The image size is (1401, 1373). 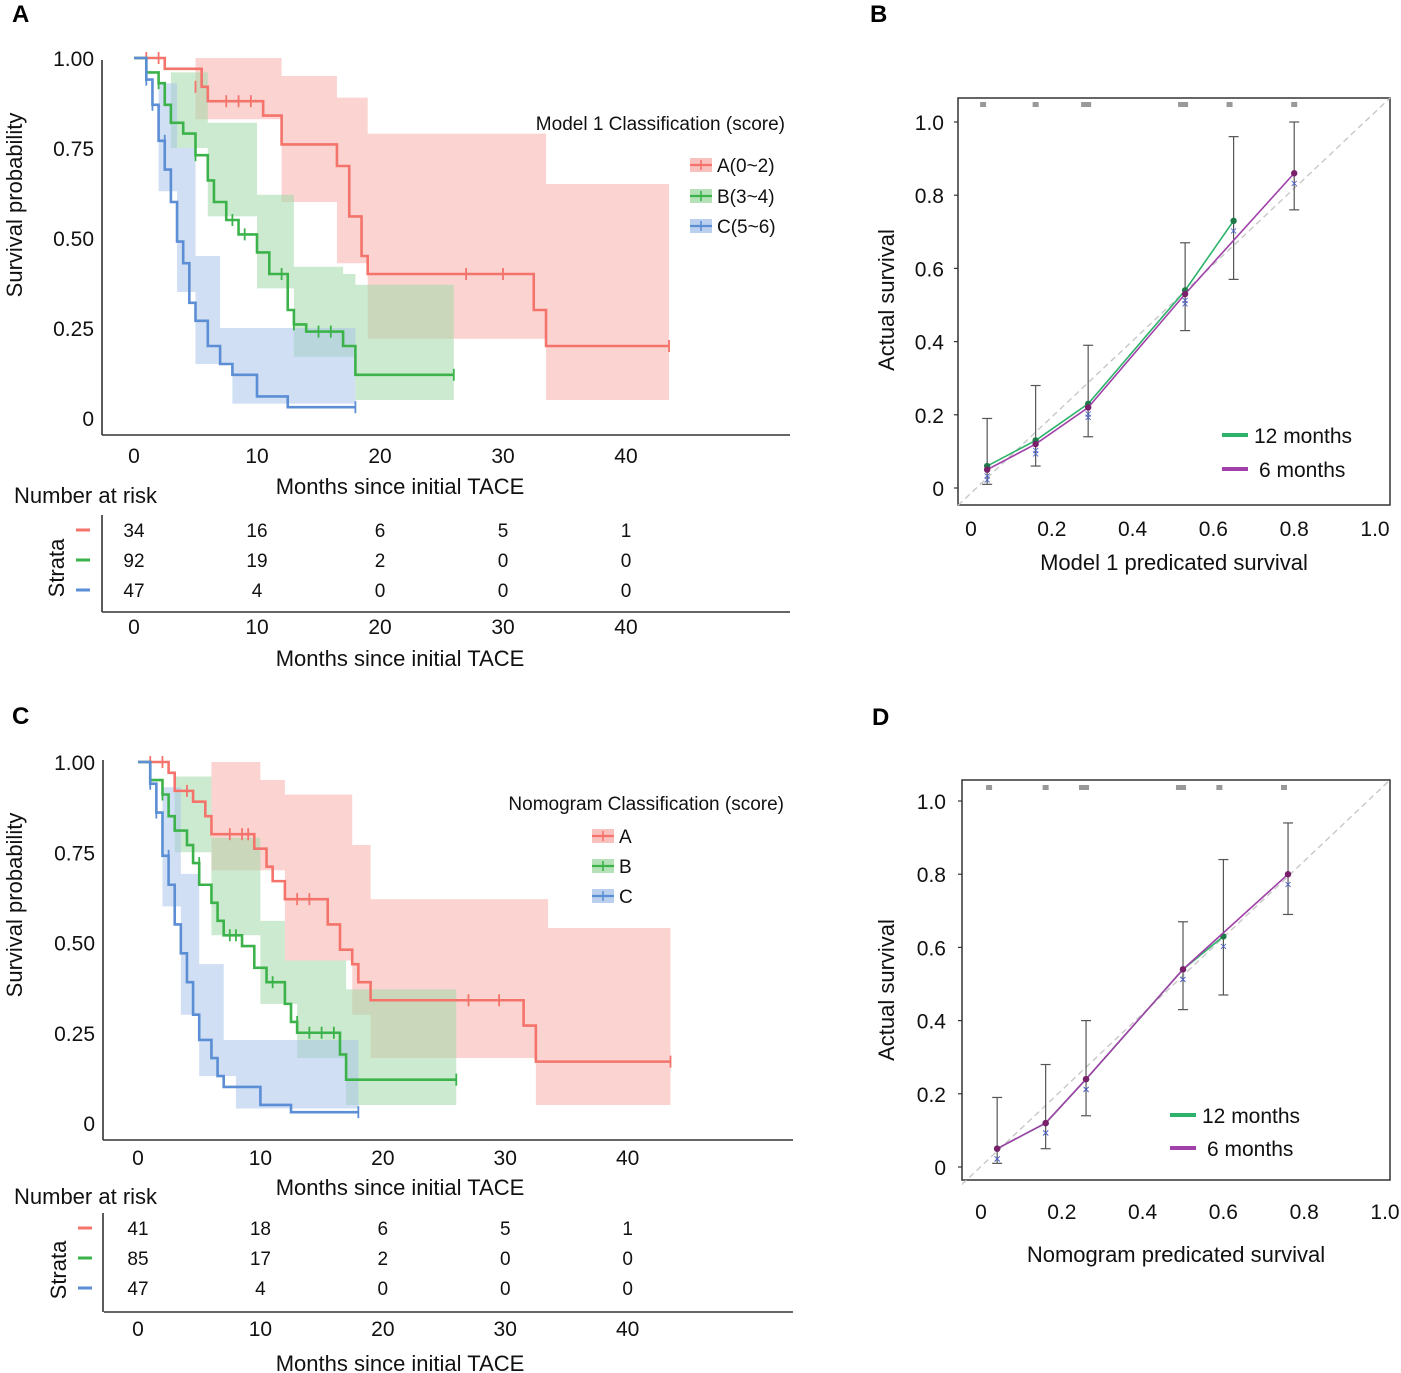 I want to click on panel-label: B, so click(x=878, y=14).